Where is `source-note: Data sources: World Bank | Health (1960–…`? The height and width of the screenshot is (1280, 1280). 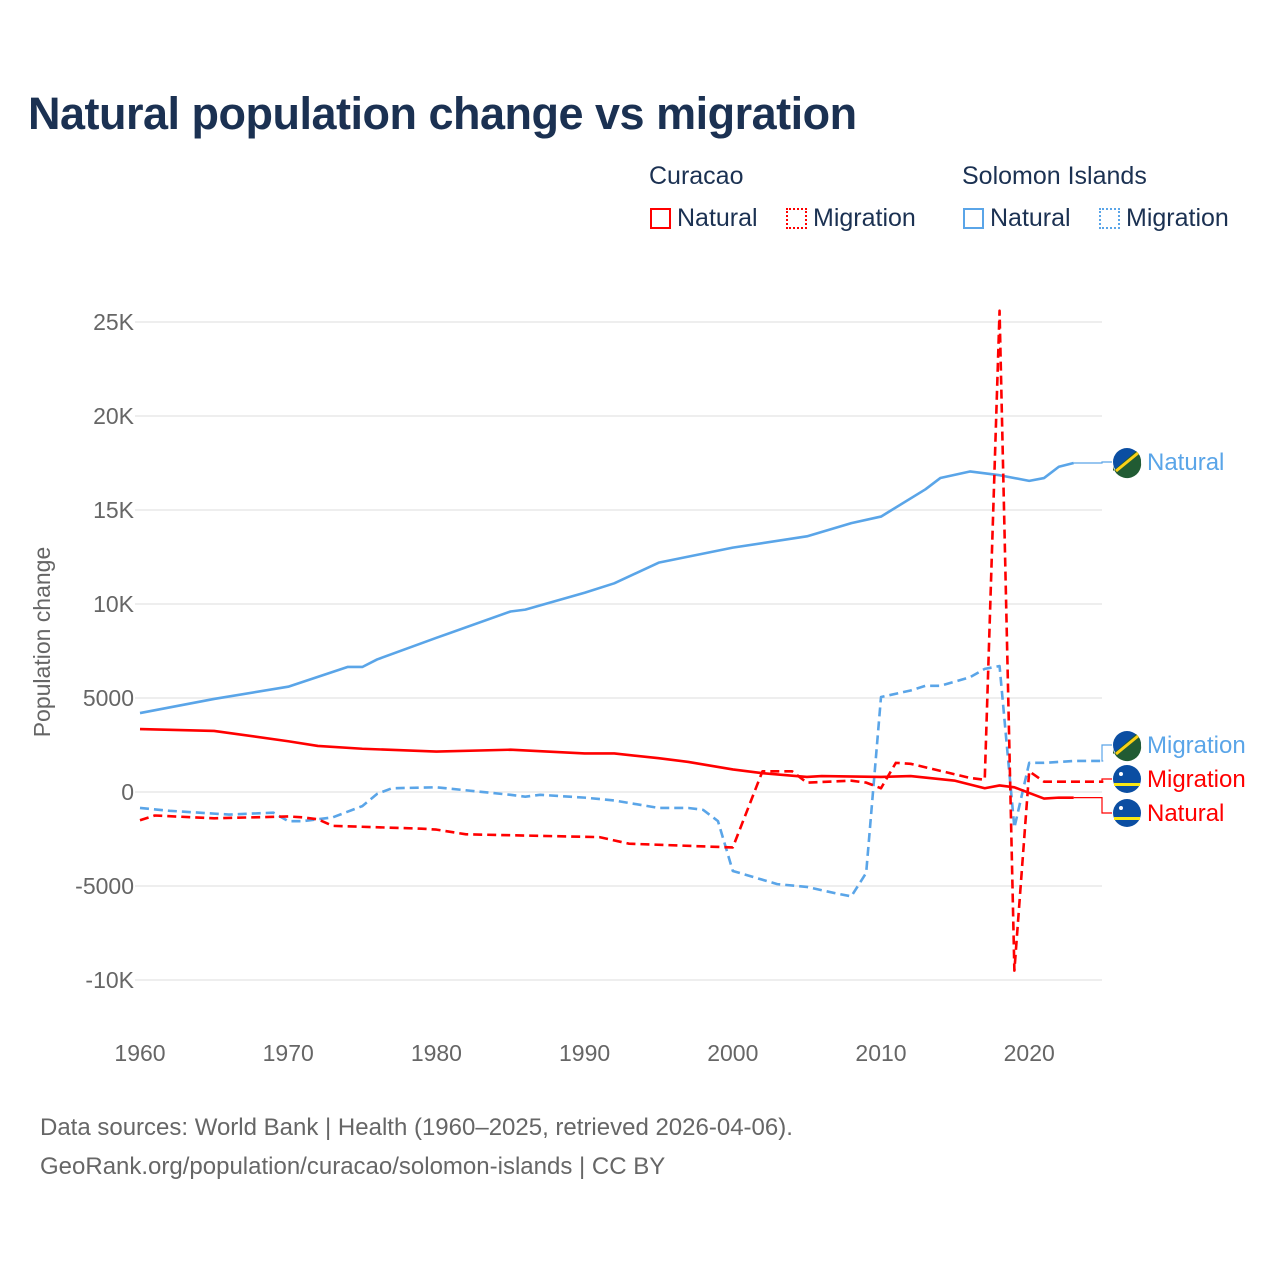
source-note: Data sources: World Bank | Health (1960–… is located at coordinates (416, 1147).